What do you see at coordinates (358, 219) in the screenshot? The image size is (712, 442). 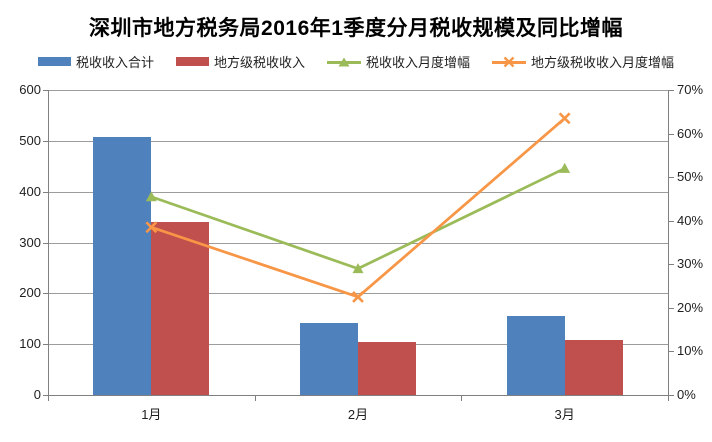 I see `line-series0` at bounding box center [358, 219].